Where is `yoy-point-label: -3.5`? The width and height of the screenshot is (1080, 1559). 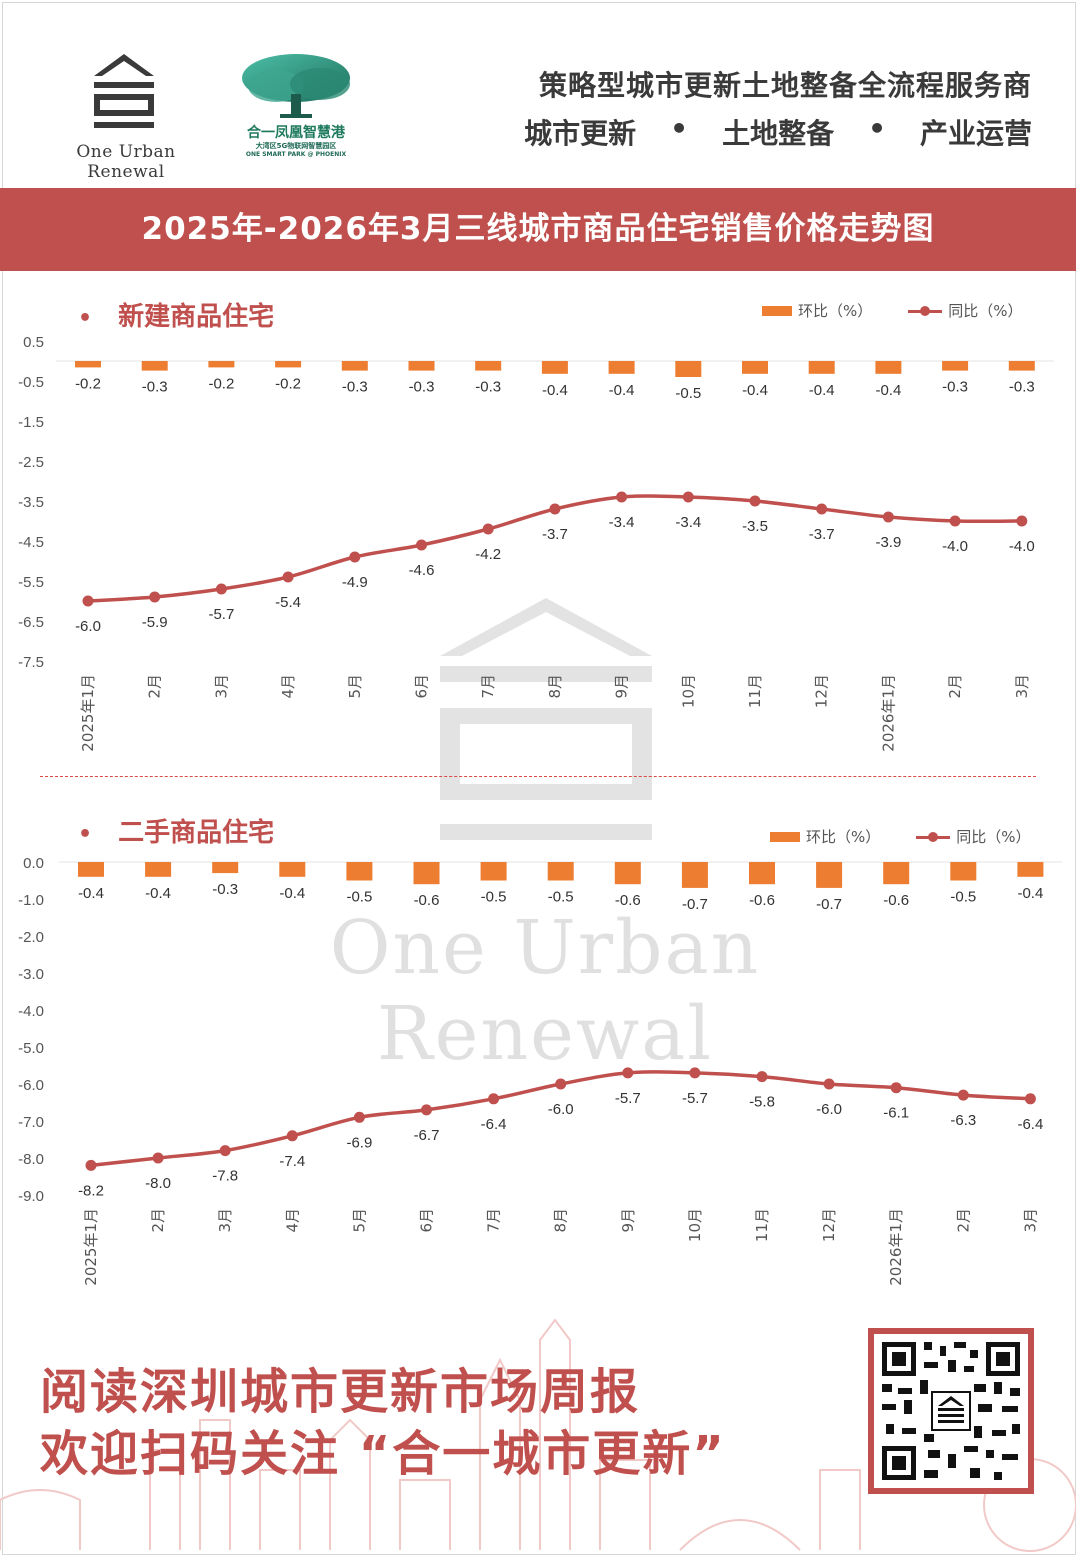 yoy-point-label: -3.5 is located at coordinates (755, 526).